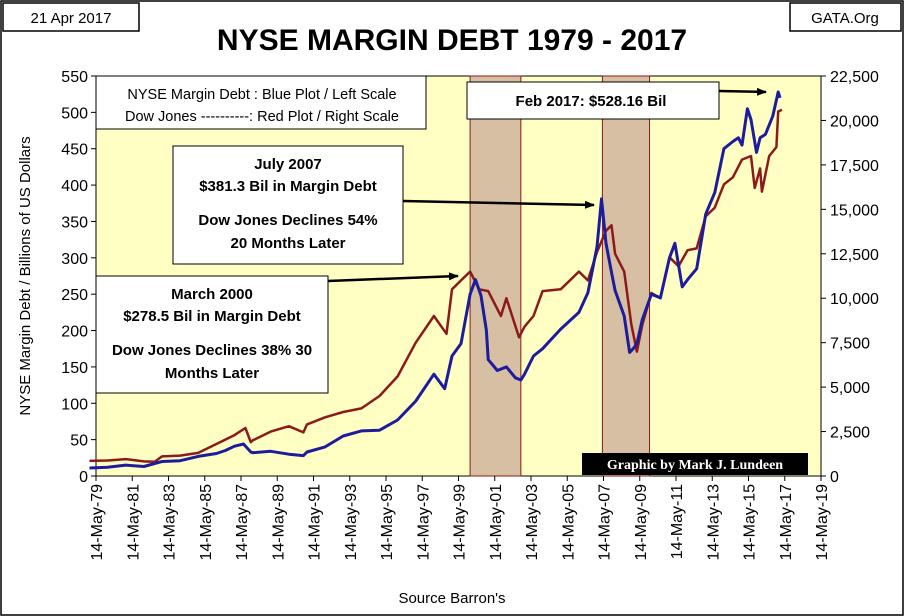 This screenshot has height=616, width=904. What do you see at coordinates (850, 433) in the screenshot?
I see `right-tick-label: 2,500` at bounding box center [850, 433].